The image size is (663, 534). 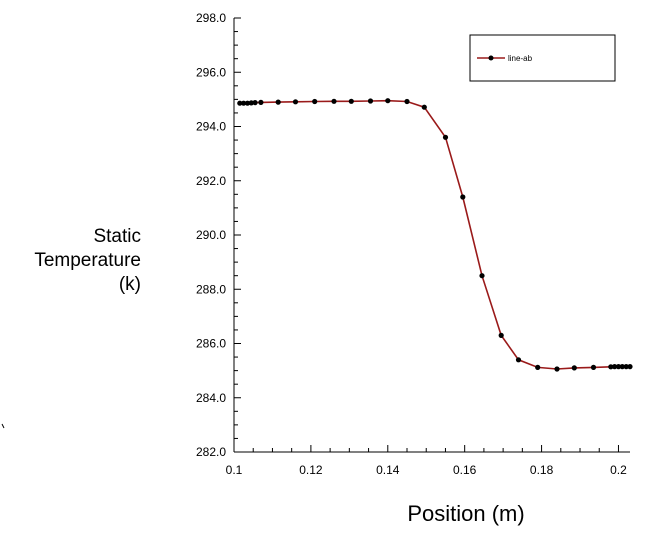 I want to click on legend: line-ab, so click(x=542, y=58).